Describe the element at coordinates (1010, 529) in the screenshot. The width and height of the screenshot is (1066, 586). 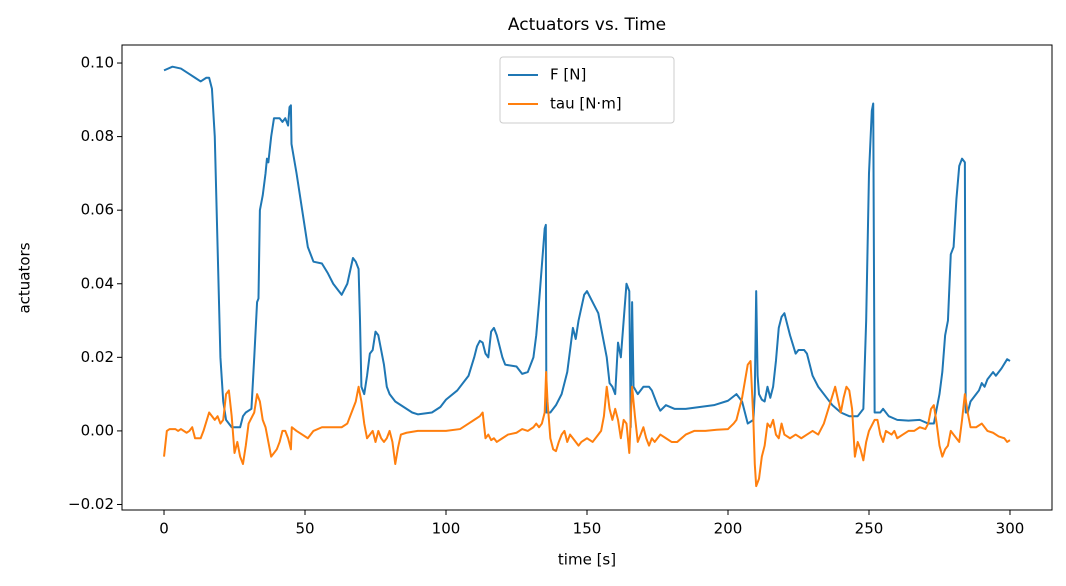
I see `x-tick-label: 300` at that location.